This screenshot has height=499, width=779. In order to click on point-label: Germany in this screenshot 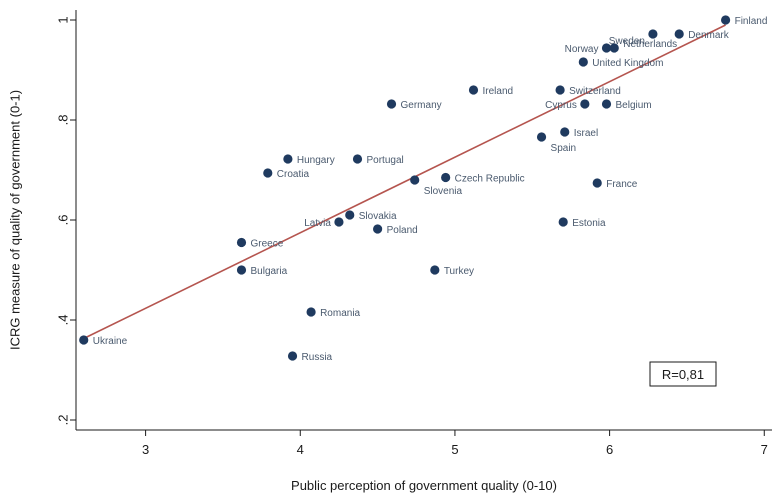, I will do `click(421, 105)`.